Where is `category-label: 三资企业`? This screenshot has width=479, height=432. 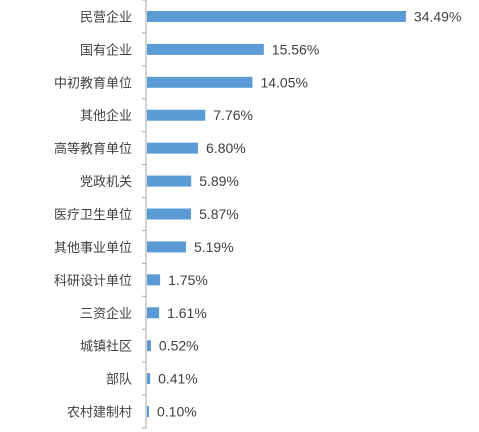
category-label: 三资企业 is located at coordinates (106, 314).